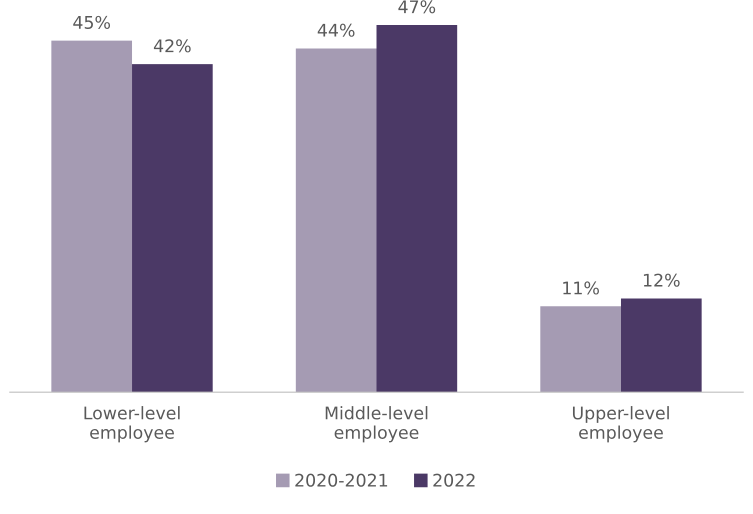 This screenshot has height=514, width=753. Describe the element at coordinates (417, 7) in the screenshot. I see `data-label: 47%` at that location.